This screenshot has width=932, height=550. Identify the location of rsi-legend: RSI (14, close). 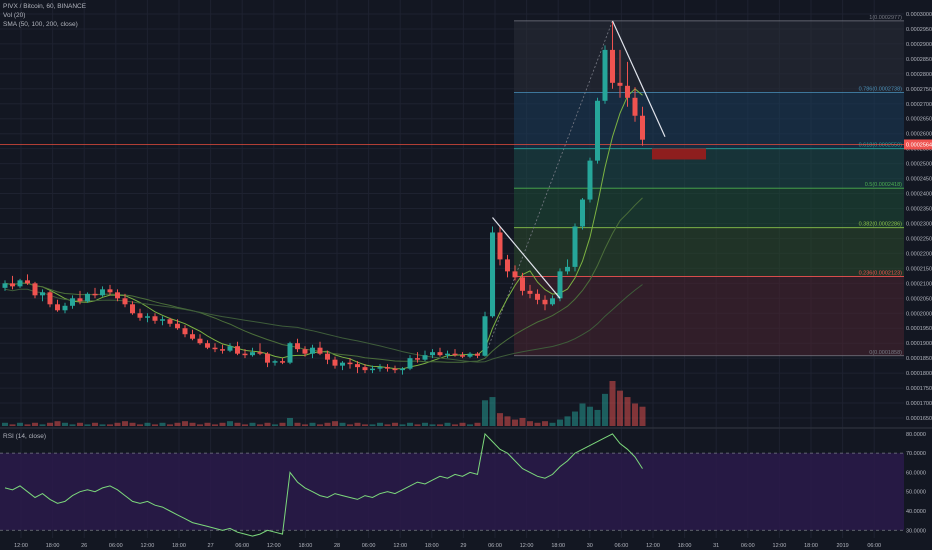
(24, 436).